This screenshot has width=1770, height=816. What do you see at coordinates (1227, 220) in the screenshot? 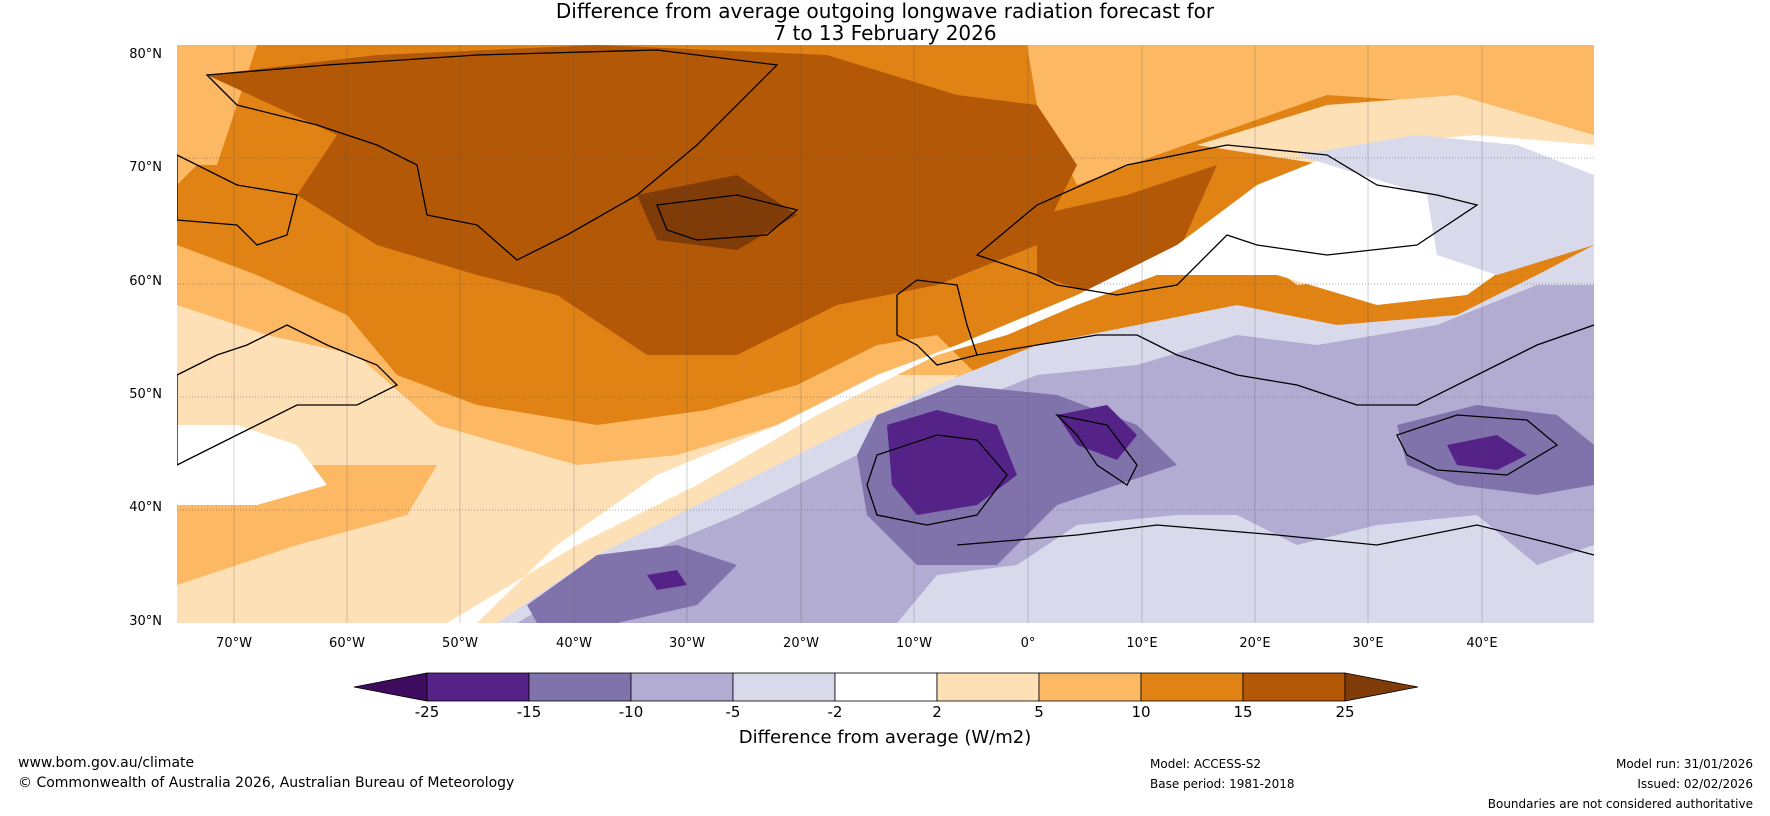
I see `coastline-scandinavia` at bounding box center [1227, 220].